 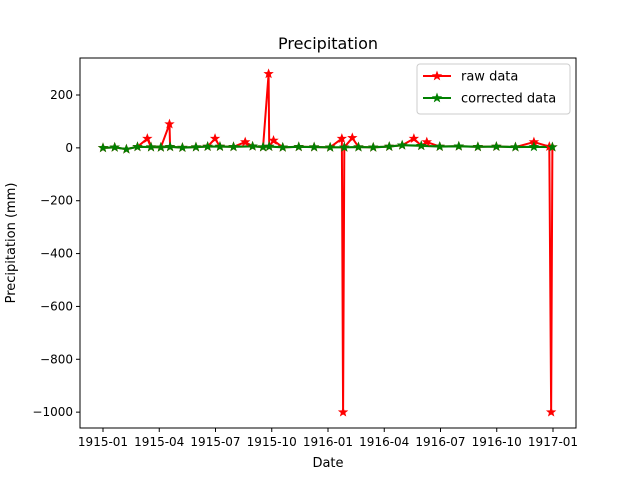 I want to click on y-axis: 200 0 −200 −400 −600 −800 −1000, so click(x=56, y=253).